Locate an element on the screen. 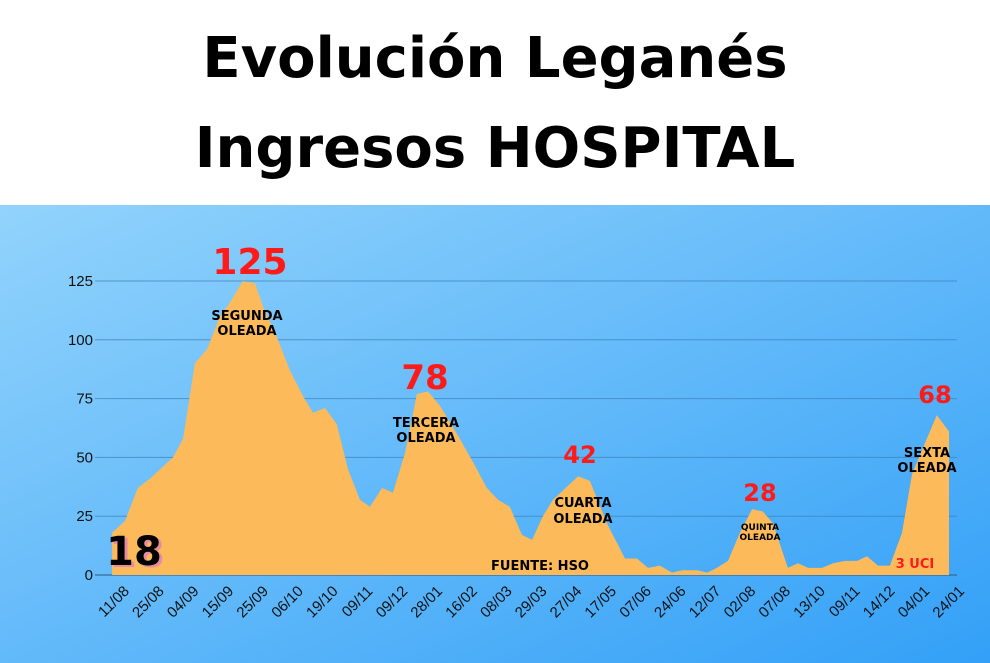  source-label: FUENTE: HSO is located at coordinates (540, 566).